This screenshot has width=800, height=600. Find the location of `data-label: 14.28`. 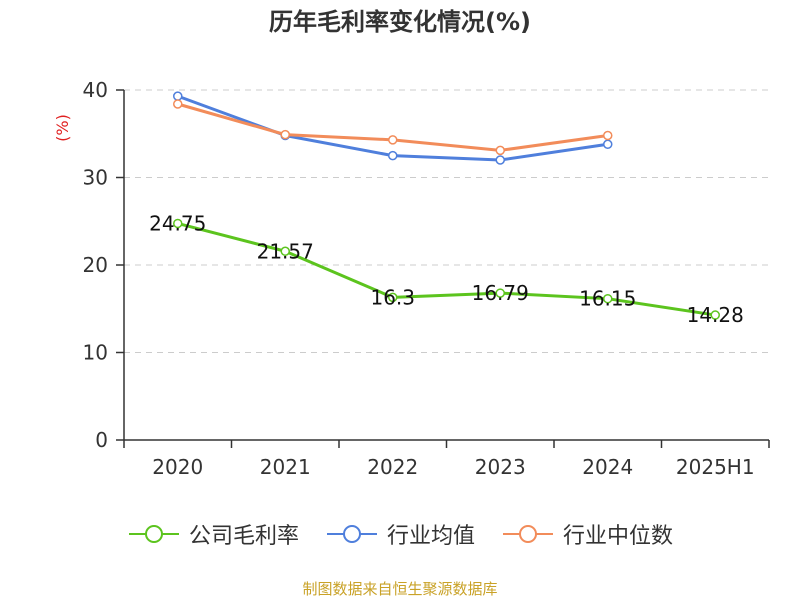

data-label: 14.28 is located at coordinates (715, 315).